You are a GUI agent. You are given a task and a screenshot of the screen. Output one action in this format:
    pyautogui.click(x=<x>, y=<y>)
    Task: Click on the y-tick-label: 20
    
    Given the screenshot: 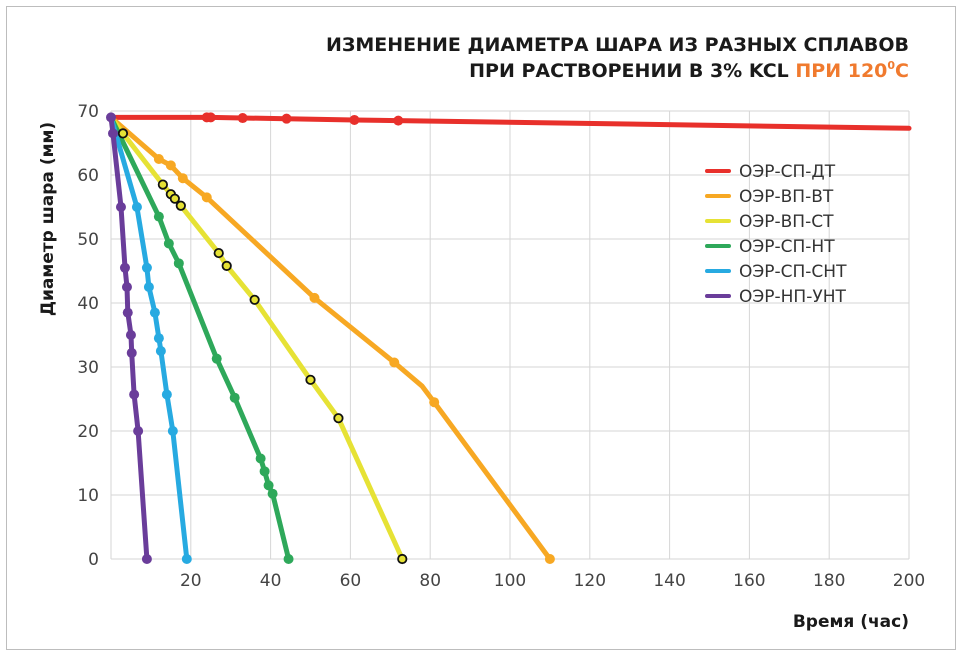 What is the action you would take?
    pyautogui.click(x=88, y=432)
    